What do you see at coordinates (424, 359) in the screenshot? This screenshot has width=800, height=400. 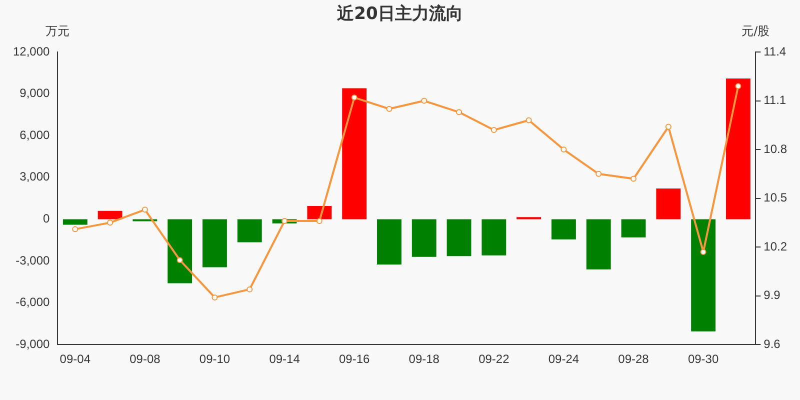 I see `x-tick-label: 09-18` at bounding box center [424, 359].